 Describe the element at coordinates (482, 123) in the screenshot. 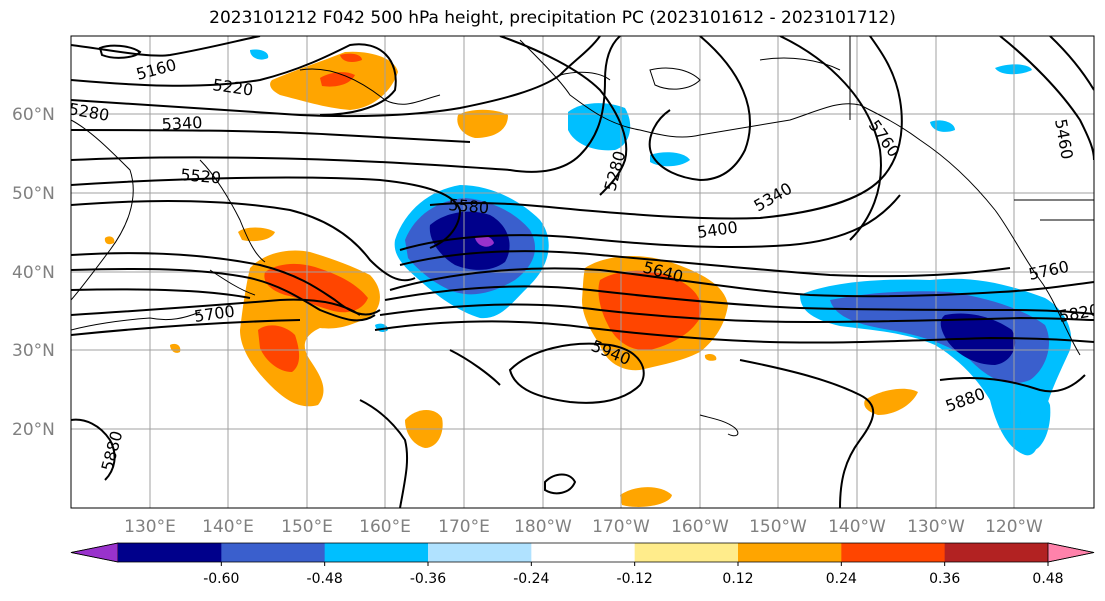

I see `precip-positive-aleut` at that location.